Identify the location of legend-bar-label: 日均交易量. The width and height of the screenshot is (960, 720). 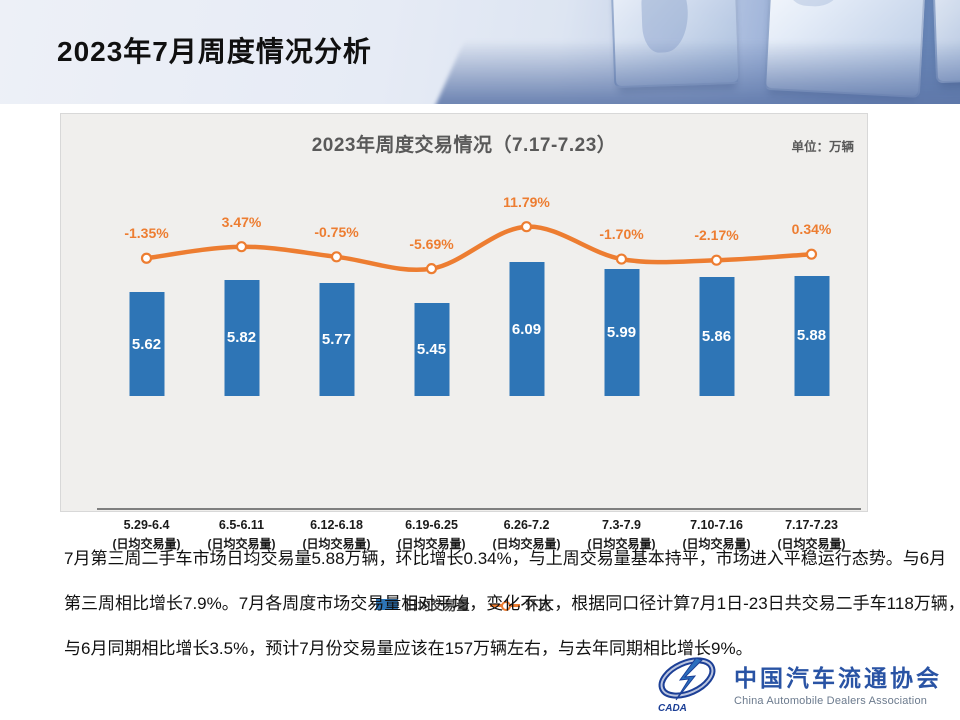
(437, 605).